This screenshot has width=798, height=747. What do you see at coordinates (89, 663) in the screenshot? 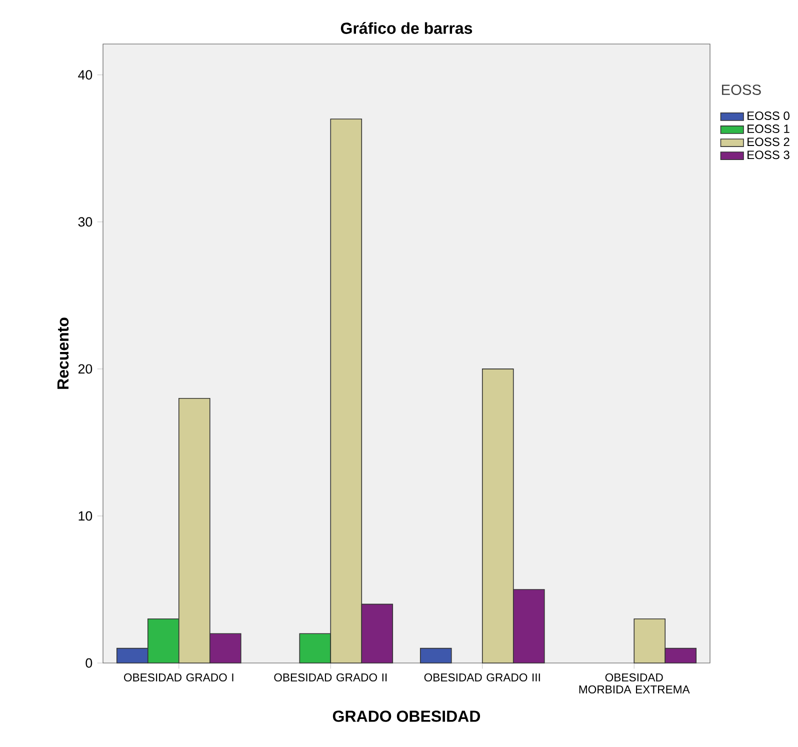
I see `y-tick-label: 0` at bounding box center [89, 663].